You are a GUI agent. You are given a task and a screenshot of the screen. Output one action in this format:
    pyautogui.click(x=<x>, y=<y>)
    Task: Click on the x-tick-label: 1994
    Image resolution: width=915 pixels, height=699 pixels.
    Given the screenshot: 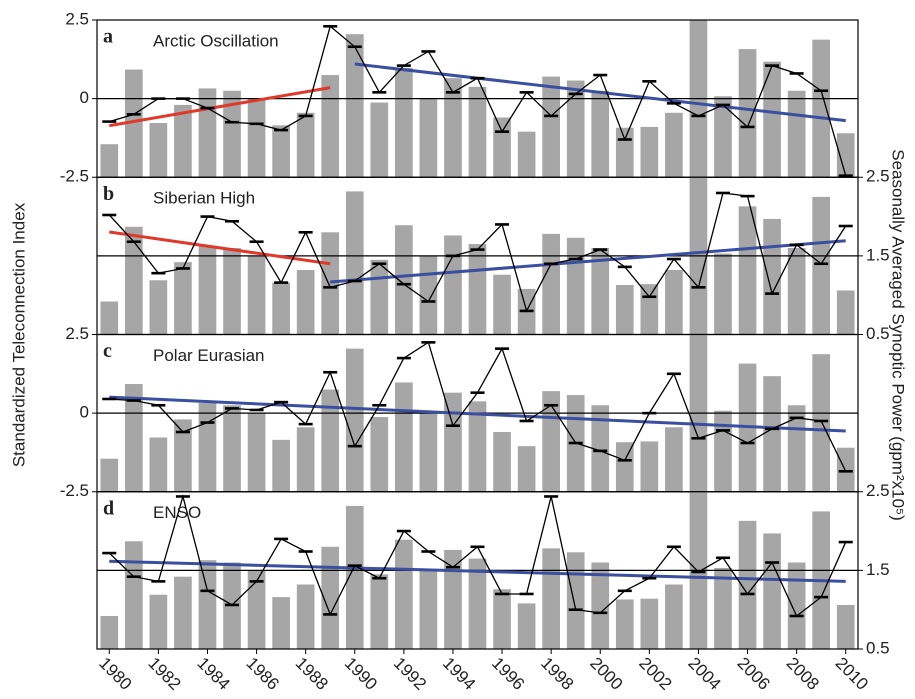 What is the action you would take?
    pyautogui.click(x=459, y=674)
    